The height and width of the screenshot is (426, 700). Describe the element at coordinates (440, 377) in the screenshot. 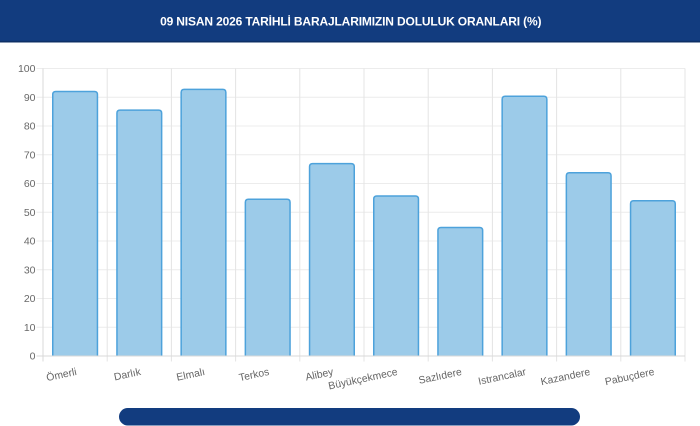

I see `svg-text: Sazlıdere` at that location.